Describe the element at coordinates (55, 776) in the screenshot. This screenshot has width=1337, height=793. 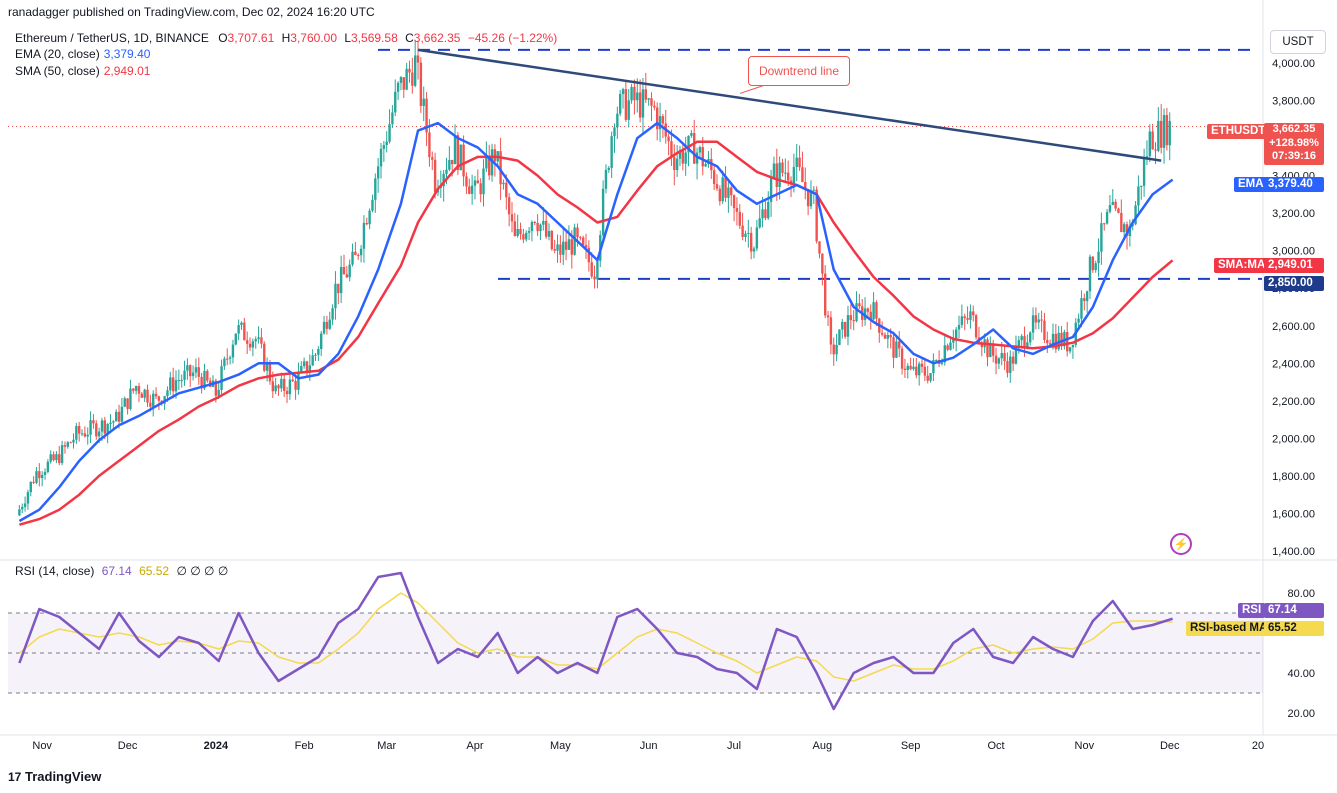
I see `tradingview-logo: 17 TradingView` at that location.